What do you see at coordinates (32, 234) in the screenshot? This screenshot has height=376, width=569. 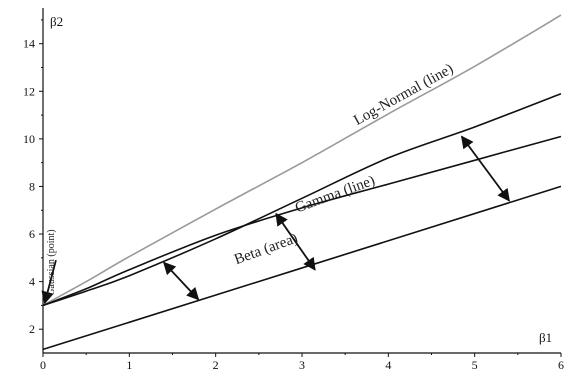 I see `y-tick-label: 6` at bounding box center [32, 234].